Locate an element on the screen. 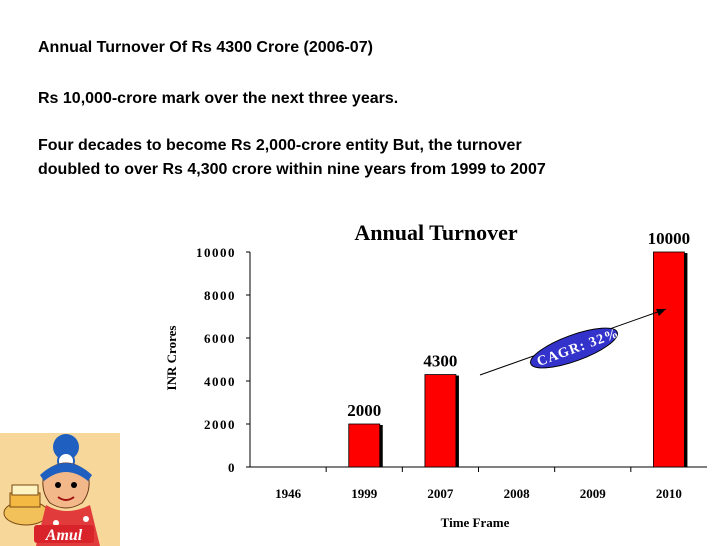 Image resolution: width=728 pixels, height=546 pixels. bar-data-label: 2000 is located at coordinates (364, 410).